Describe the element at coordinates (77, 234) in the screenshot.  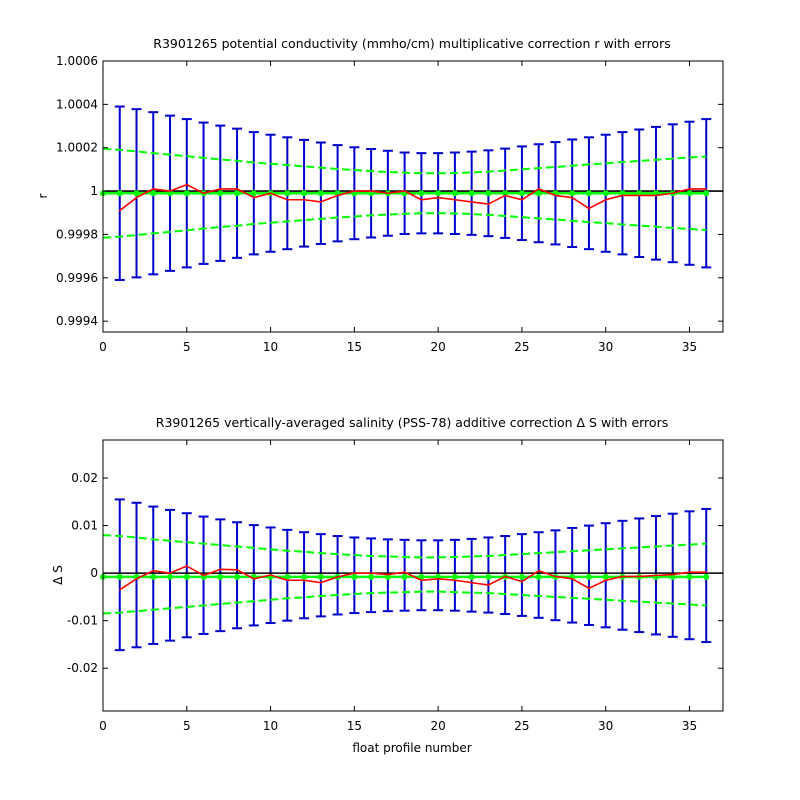
I see `y-tick-label: 0.9998` at that location.